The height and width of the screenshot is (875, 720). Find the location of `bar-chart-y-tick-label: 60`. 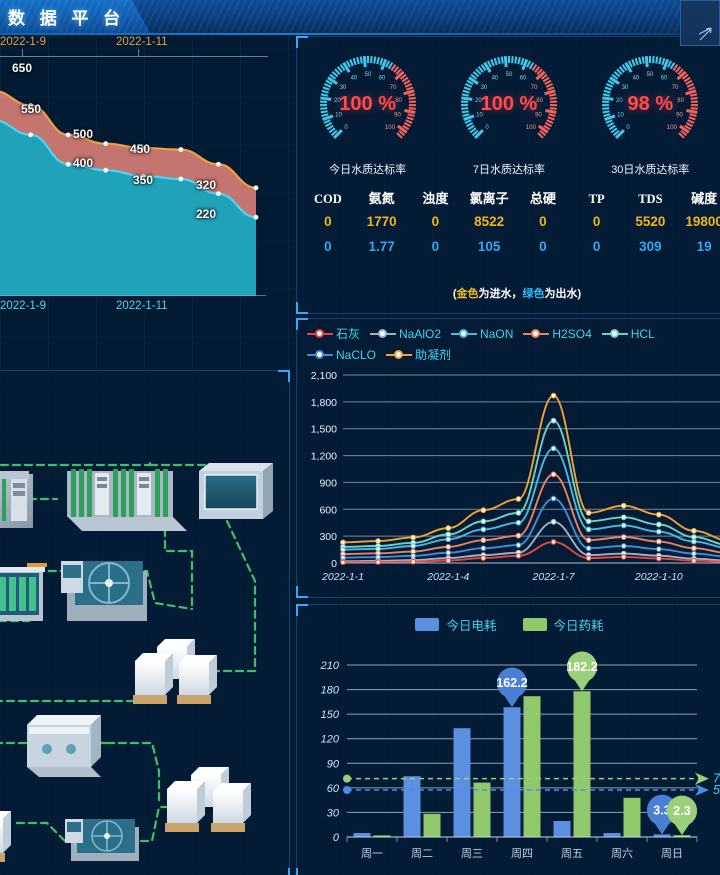

bar-chart-y-tick-label: 60 is located at coordinates (333, 789).